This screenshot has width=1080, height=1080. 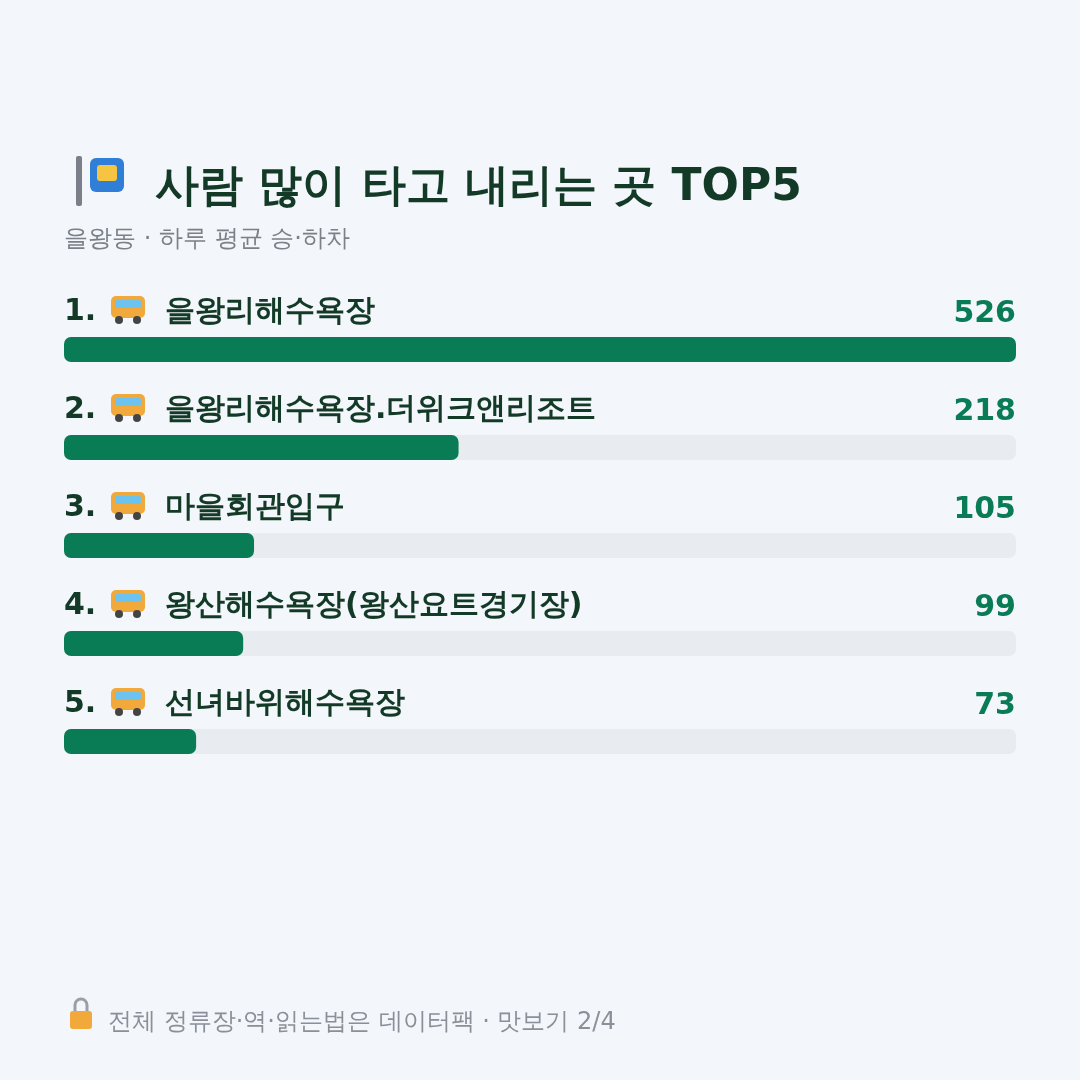 What do you see at coordinates (219, 309) in the screenshot?
I see `category-label: 1. 을왕리해수욕장` at bounding box center [219, 309].